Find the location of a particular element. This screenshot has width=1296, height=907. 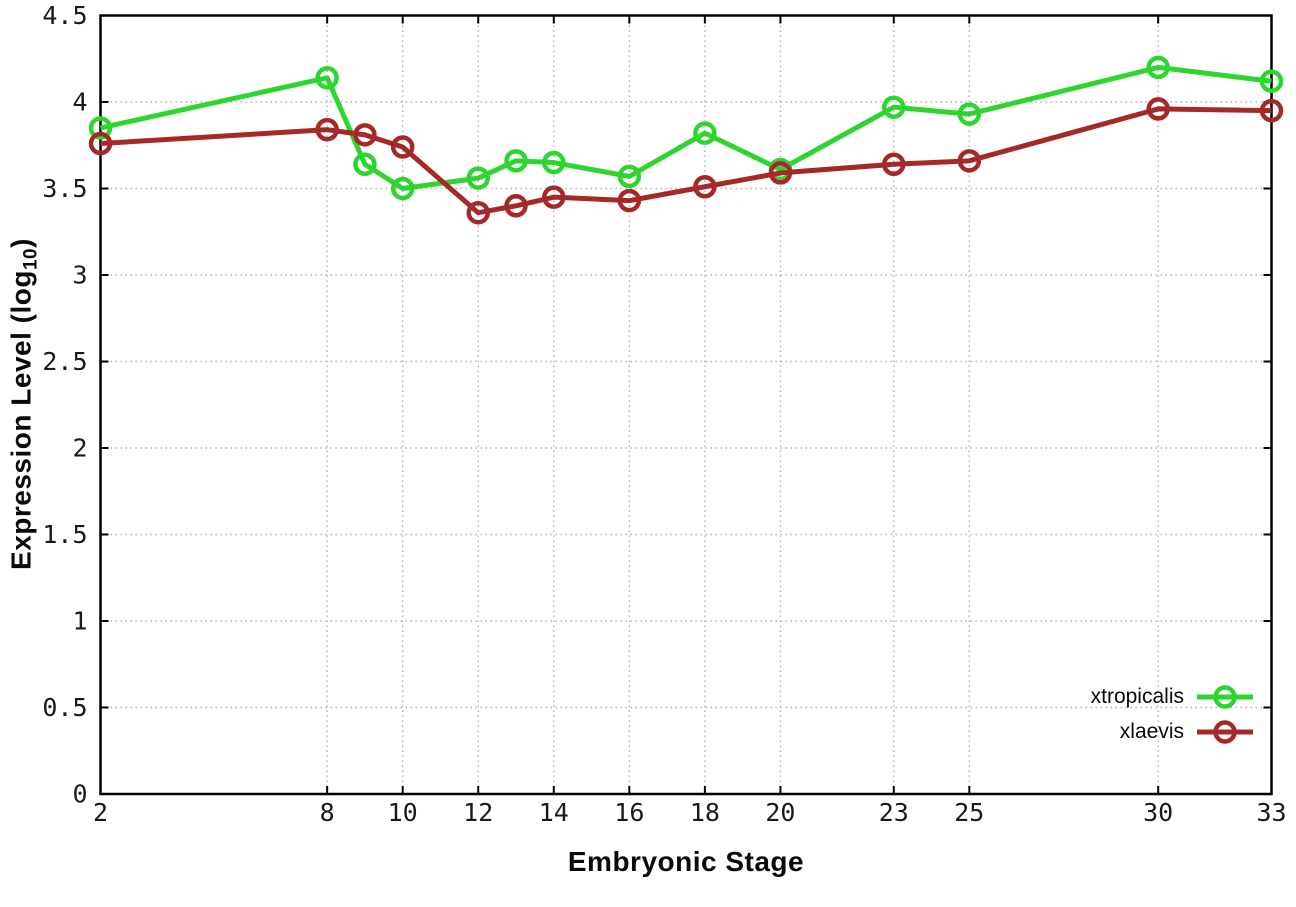

svg-text: 3 is located at coordinates (79, 275).